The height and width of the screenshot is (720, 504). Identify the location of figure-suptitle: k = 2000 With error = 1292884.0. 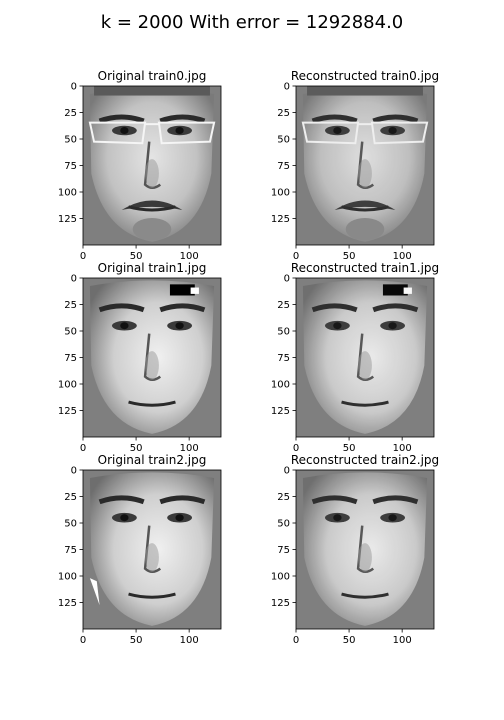
(252, 22).